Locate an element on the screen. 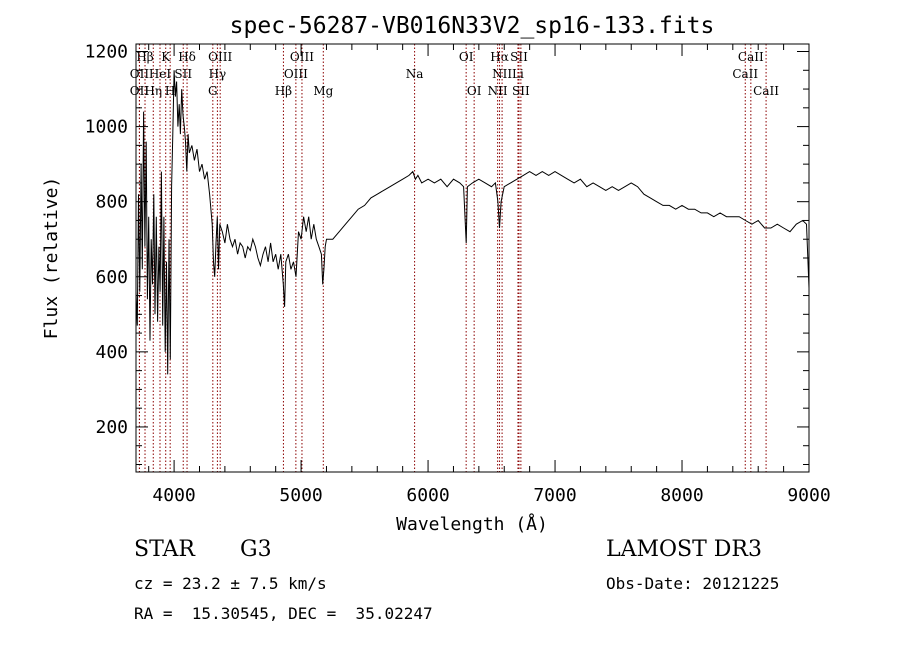 Image resolution: width=900 pixels, height=649 pixels. survey-name: LAMOST DR3 is located at coordinates (684, 549).